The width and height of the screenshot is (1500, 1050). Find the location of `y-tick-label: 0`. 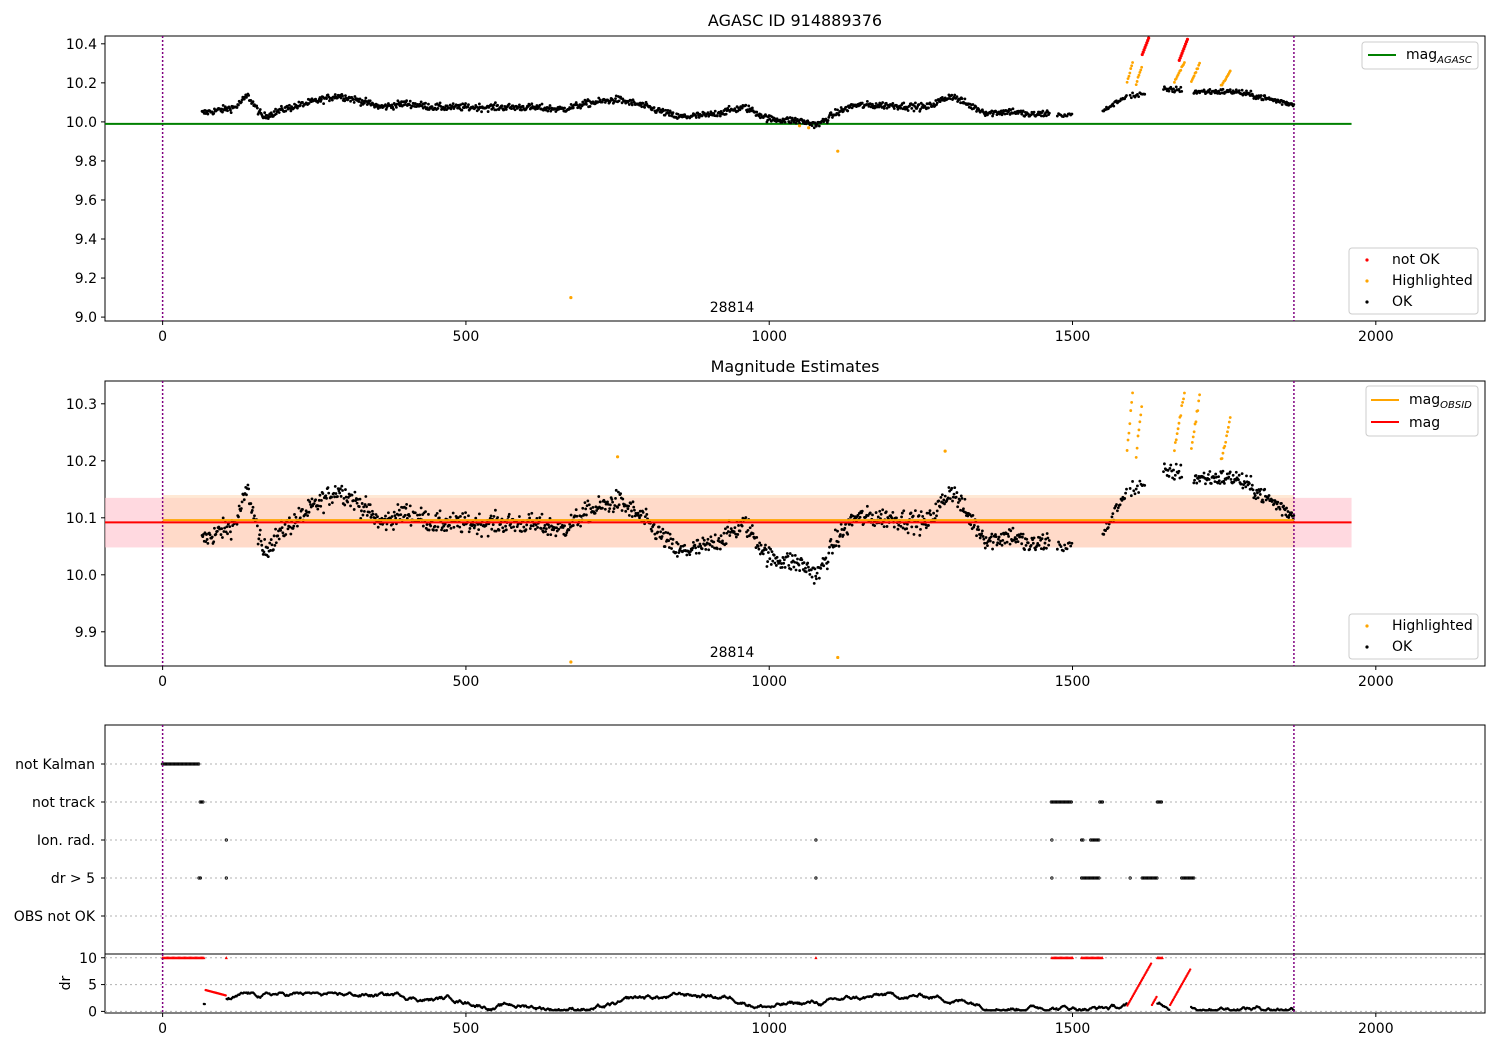

y-tick-label: 0 is located at coordinates (92, 1012).